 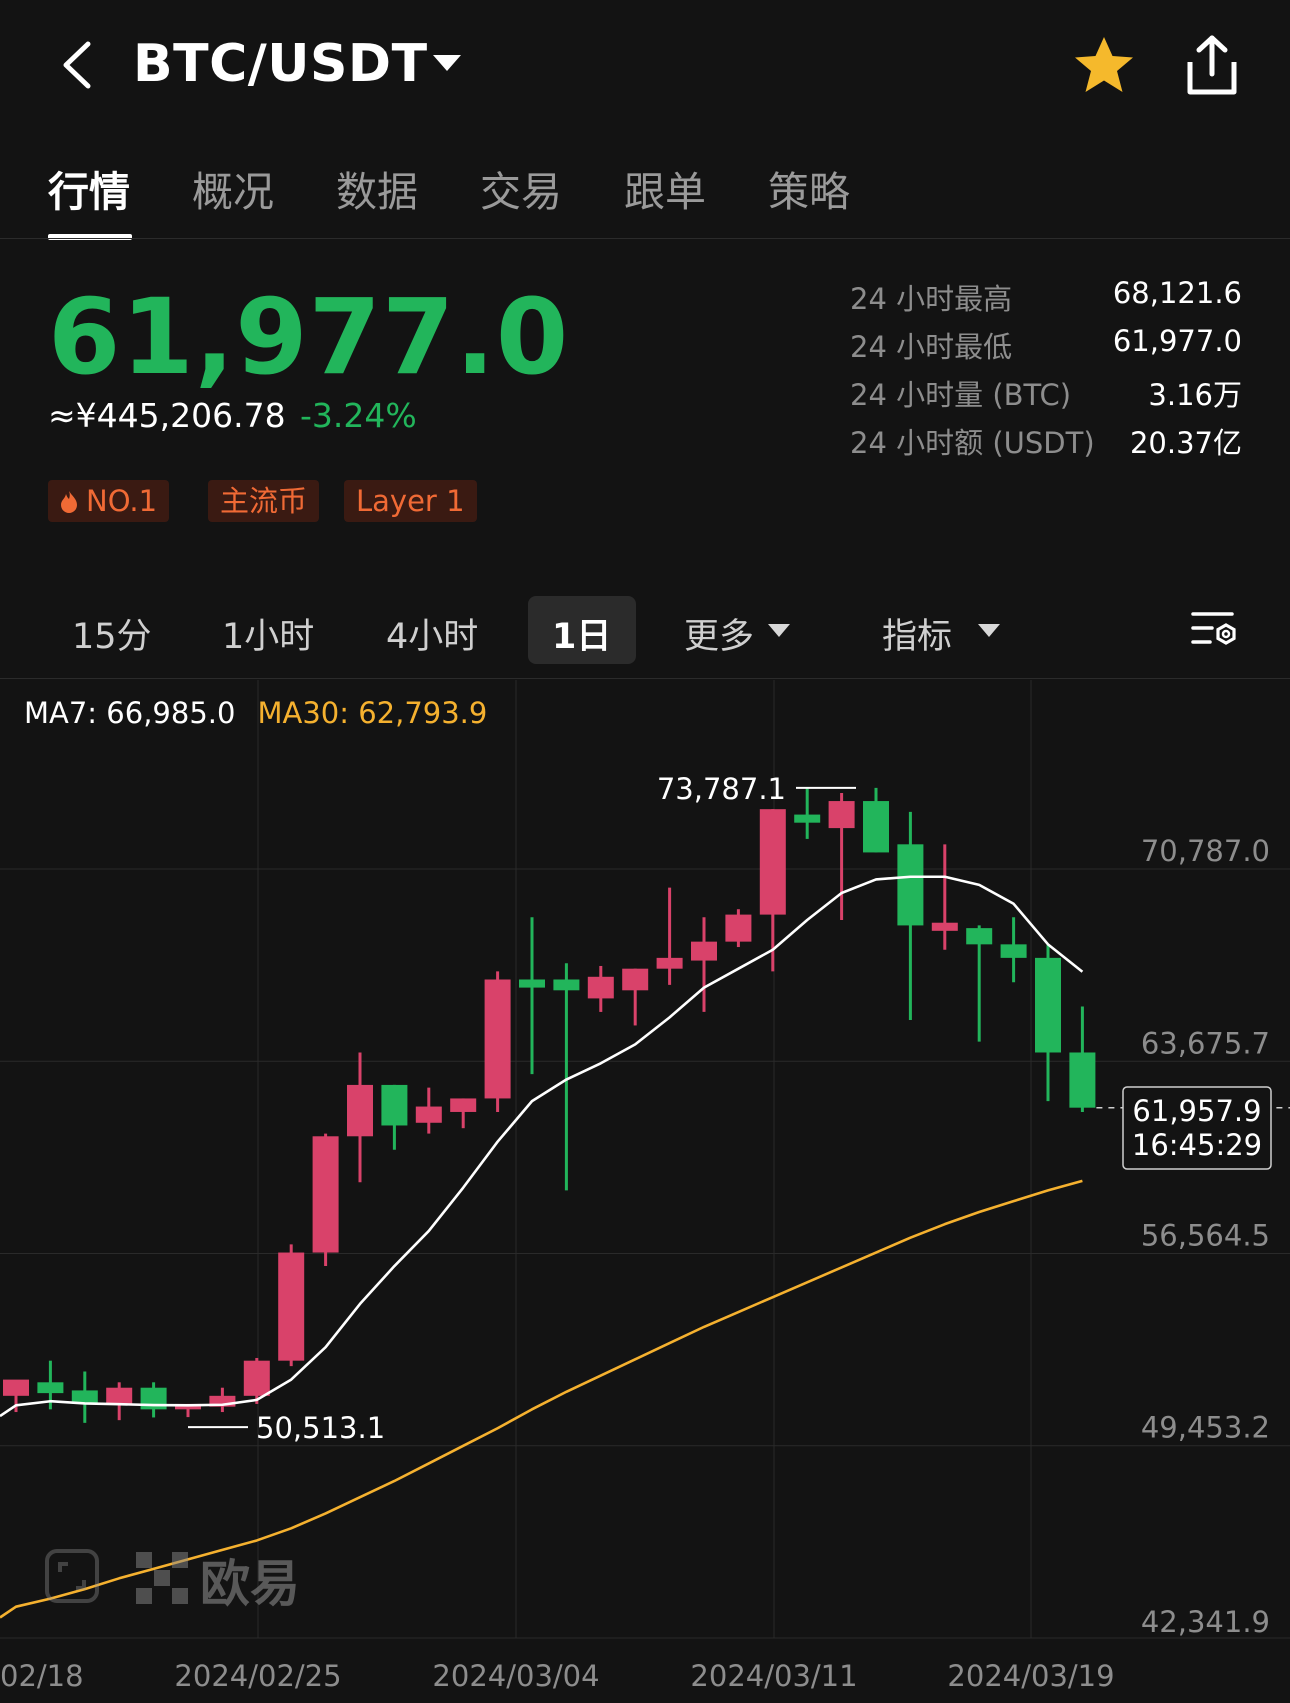 What do you see at coordinates (721, 789) in the screenshot?
I see `high-price-label: 73,787.1` at bounding box center [721, 789].